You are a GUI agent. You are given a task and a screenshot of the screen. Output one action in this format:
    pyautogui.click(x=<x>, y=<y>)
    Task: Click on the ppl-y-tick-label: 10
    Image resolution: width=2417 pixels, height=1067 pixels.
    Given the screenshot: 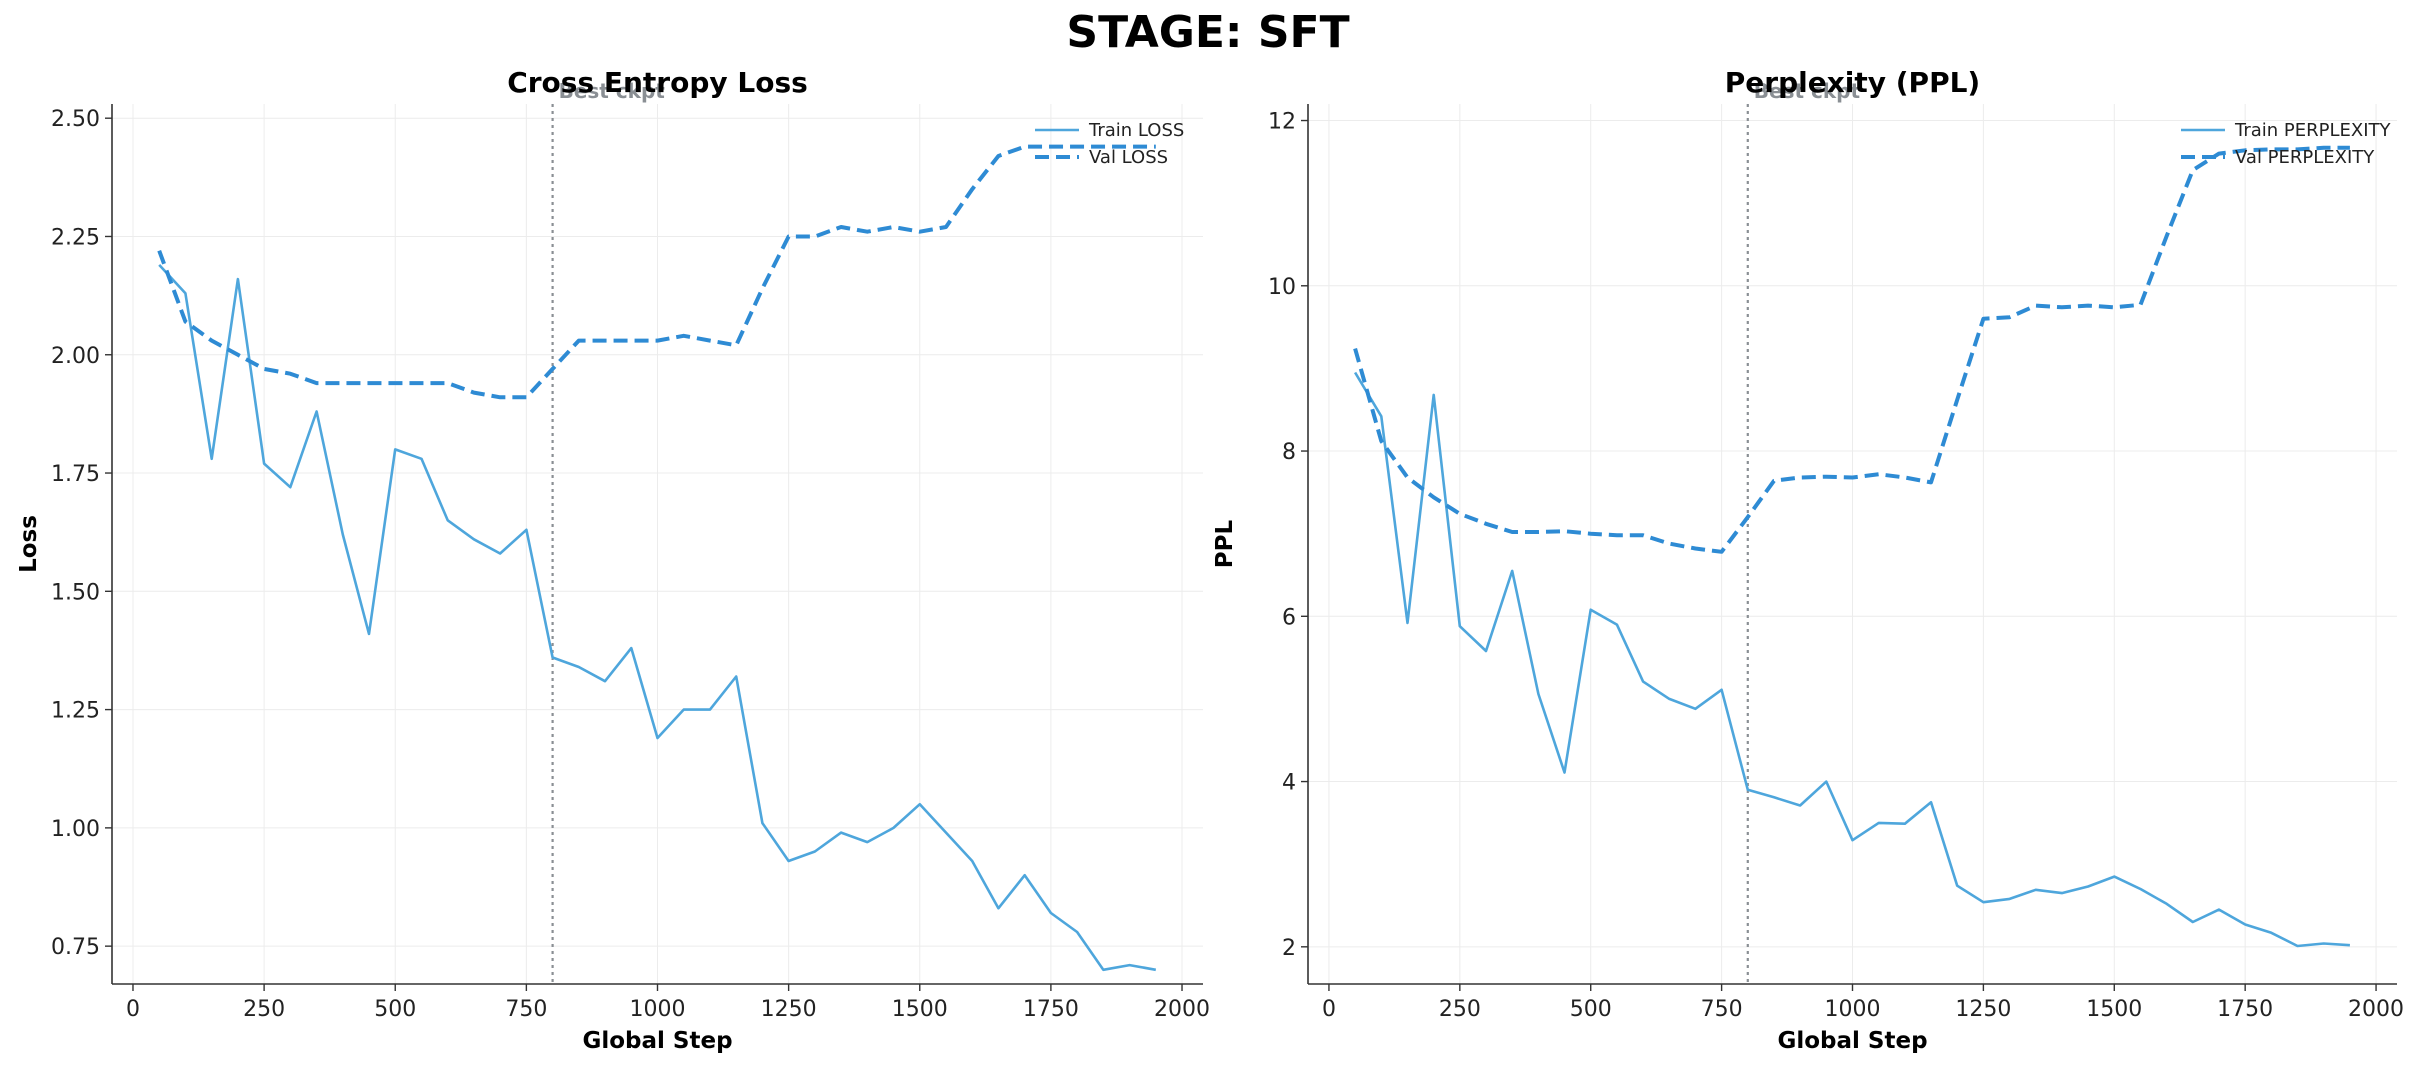 What is the action you would take?
    pyautogui.click(x=1282, y=287)
    